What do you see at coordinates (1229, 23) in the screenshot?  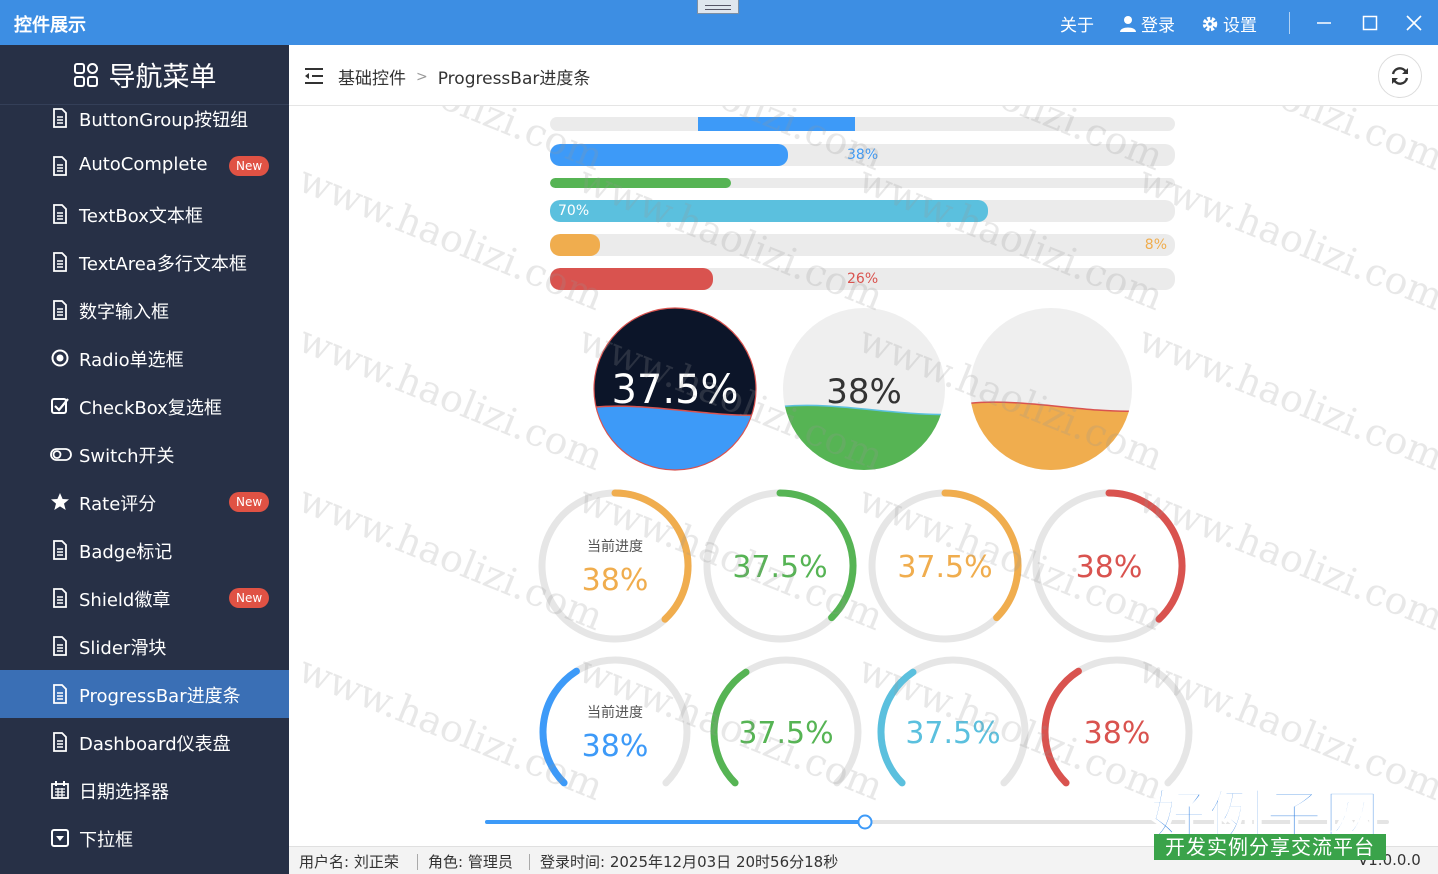 I see `settings-button: 设置` at bounding box center [1229, 23].